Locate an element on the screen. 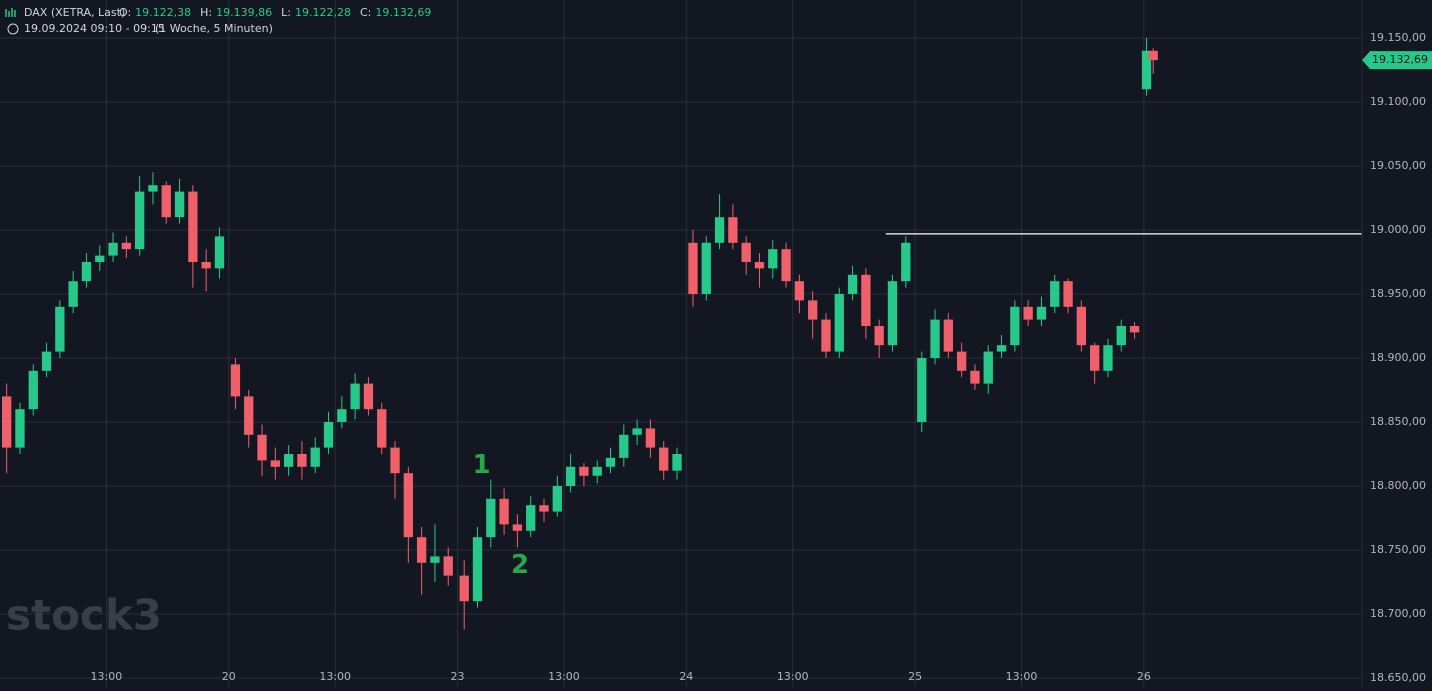 The image size is (1432, 691). y-tick-label: 19.050,00 is located at coordinates (1398, 165).